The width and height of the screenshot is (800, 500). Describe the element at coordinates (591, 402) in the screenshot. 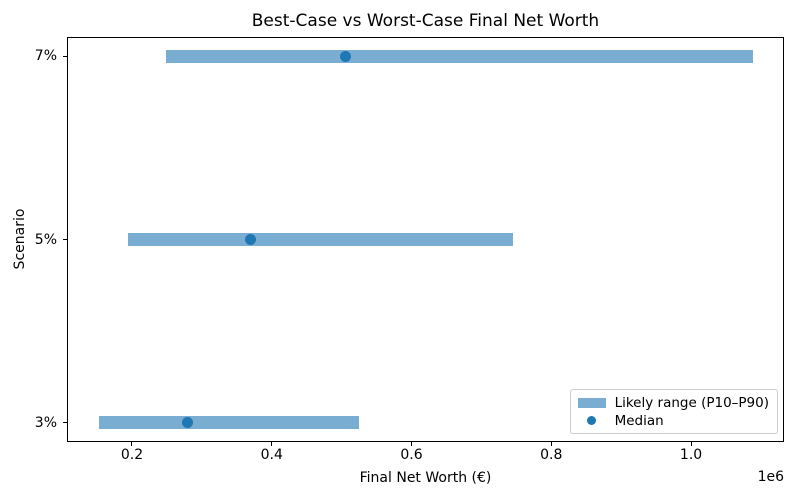

I see `legend-range-patch-icon` at that location.